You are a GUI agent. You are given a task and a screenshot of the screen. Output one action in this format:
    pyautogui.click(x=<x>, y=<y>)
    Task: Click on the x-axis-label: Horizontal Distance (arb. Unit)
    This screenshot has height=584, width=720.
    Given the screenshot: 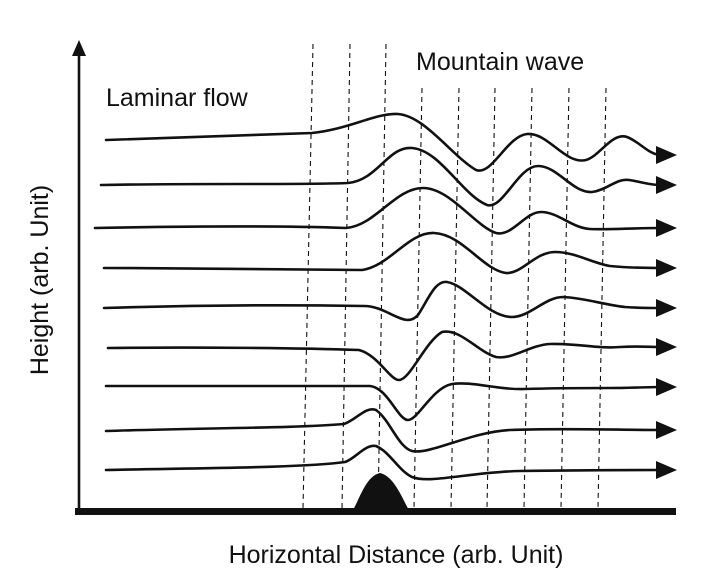 What is the action you would take?
    pyautogui.click(x=396, y=555)
    